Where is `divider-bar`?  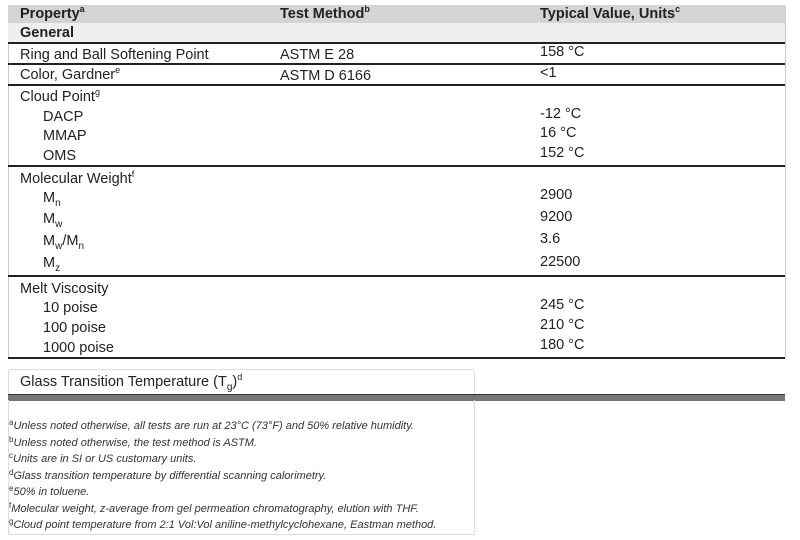
divider-bar is located at coordinates (396, 397).